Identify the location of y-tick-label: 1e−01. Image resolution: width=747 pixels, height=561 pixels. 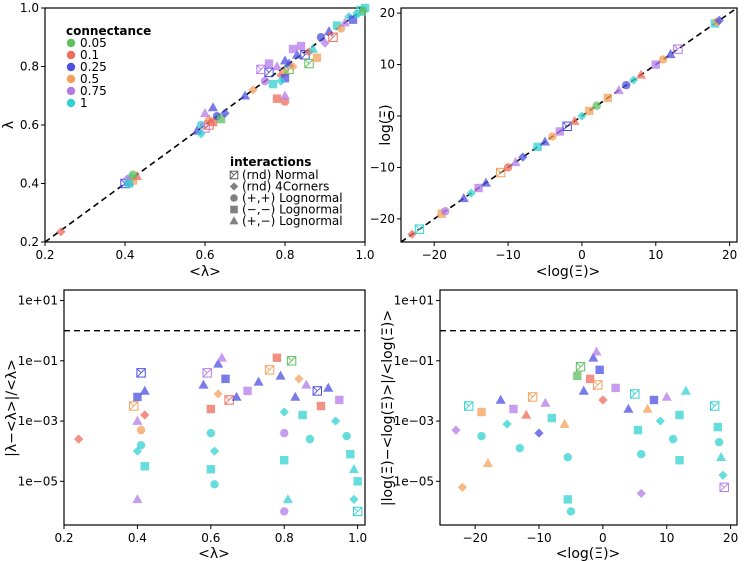
(414, 361).